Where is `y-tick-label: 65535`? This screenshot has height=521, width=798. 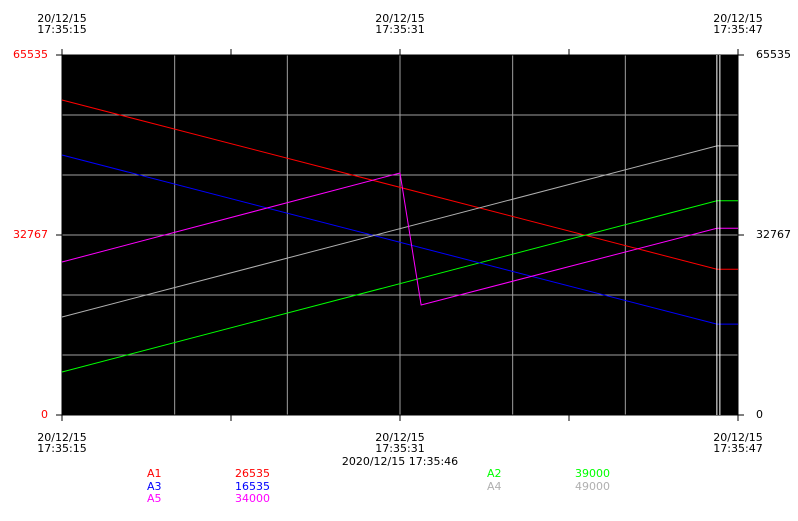
y-tick-label: 65535 is located at coordinates (30, 54).